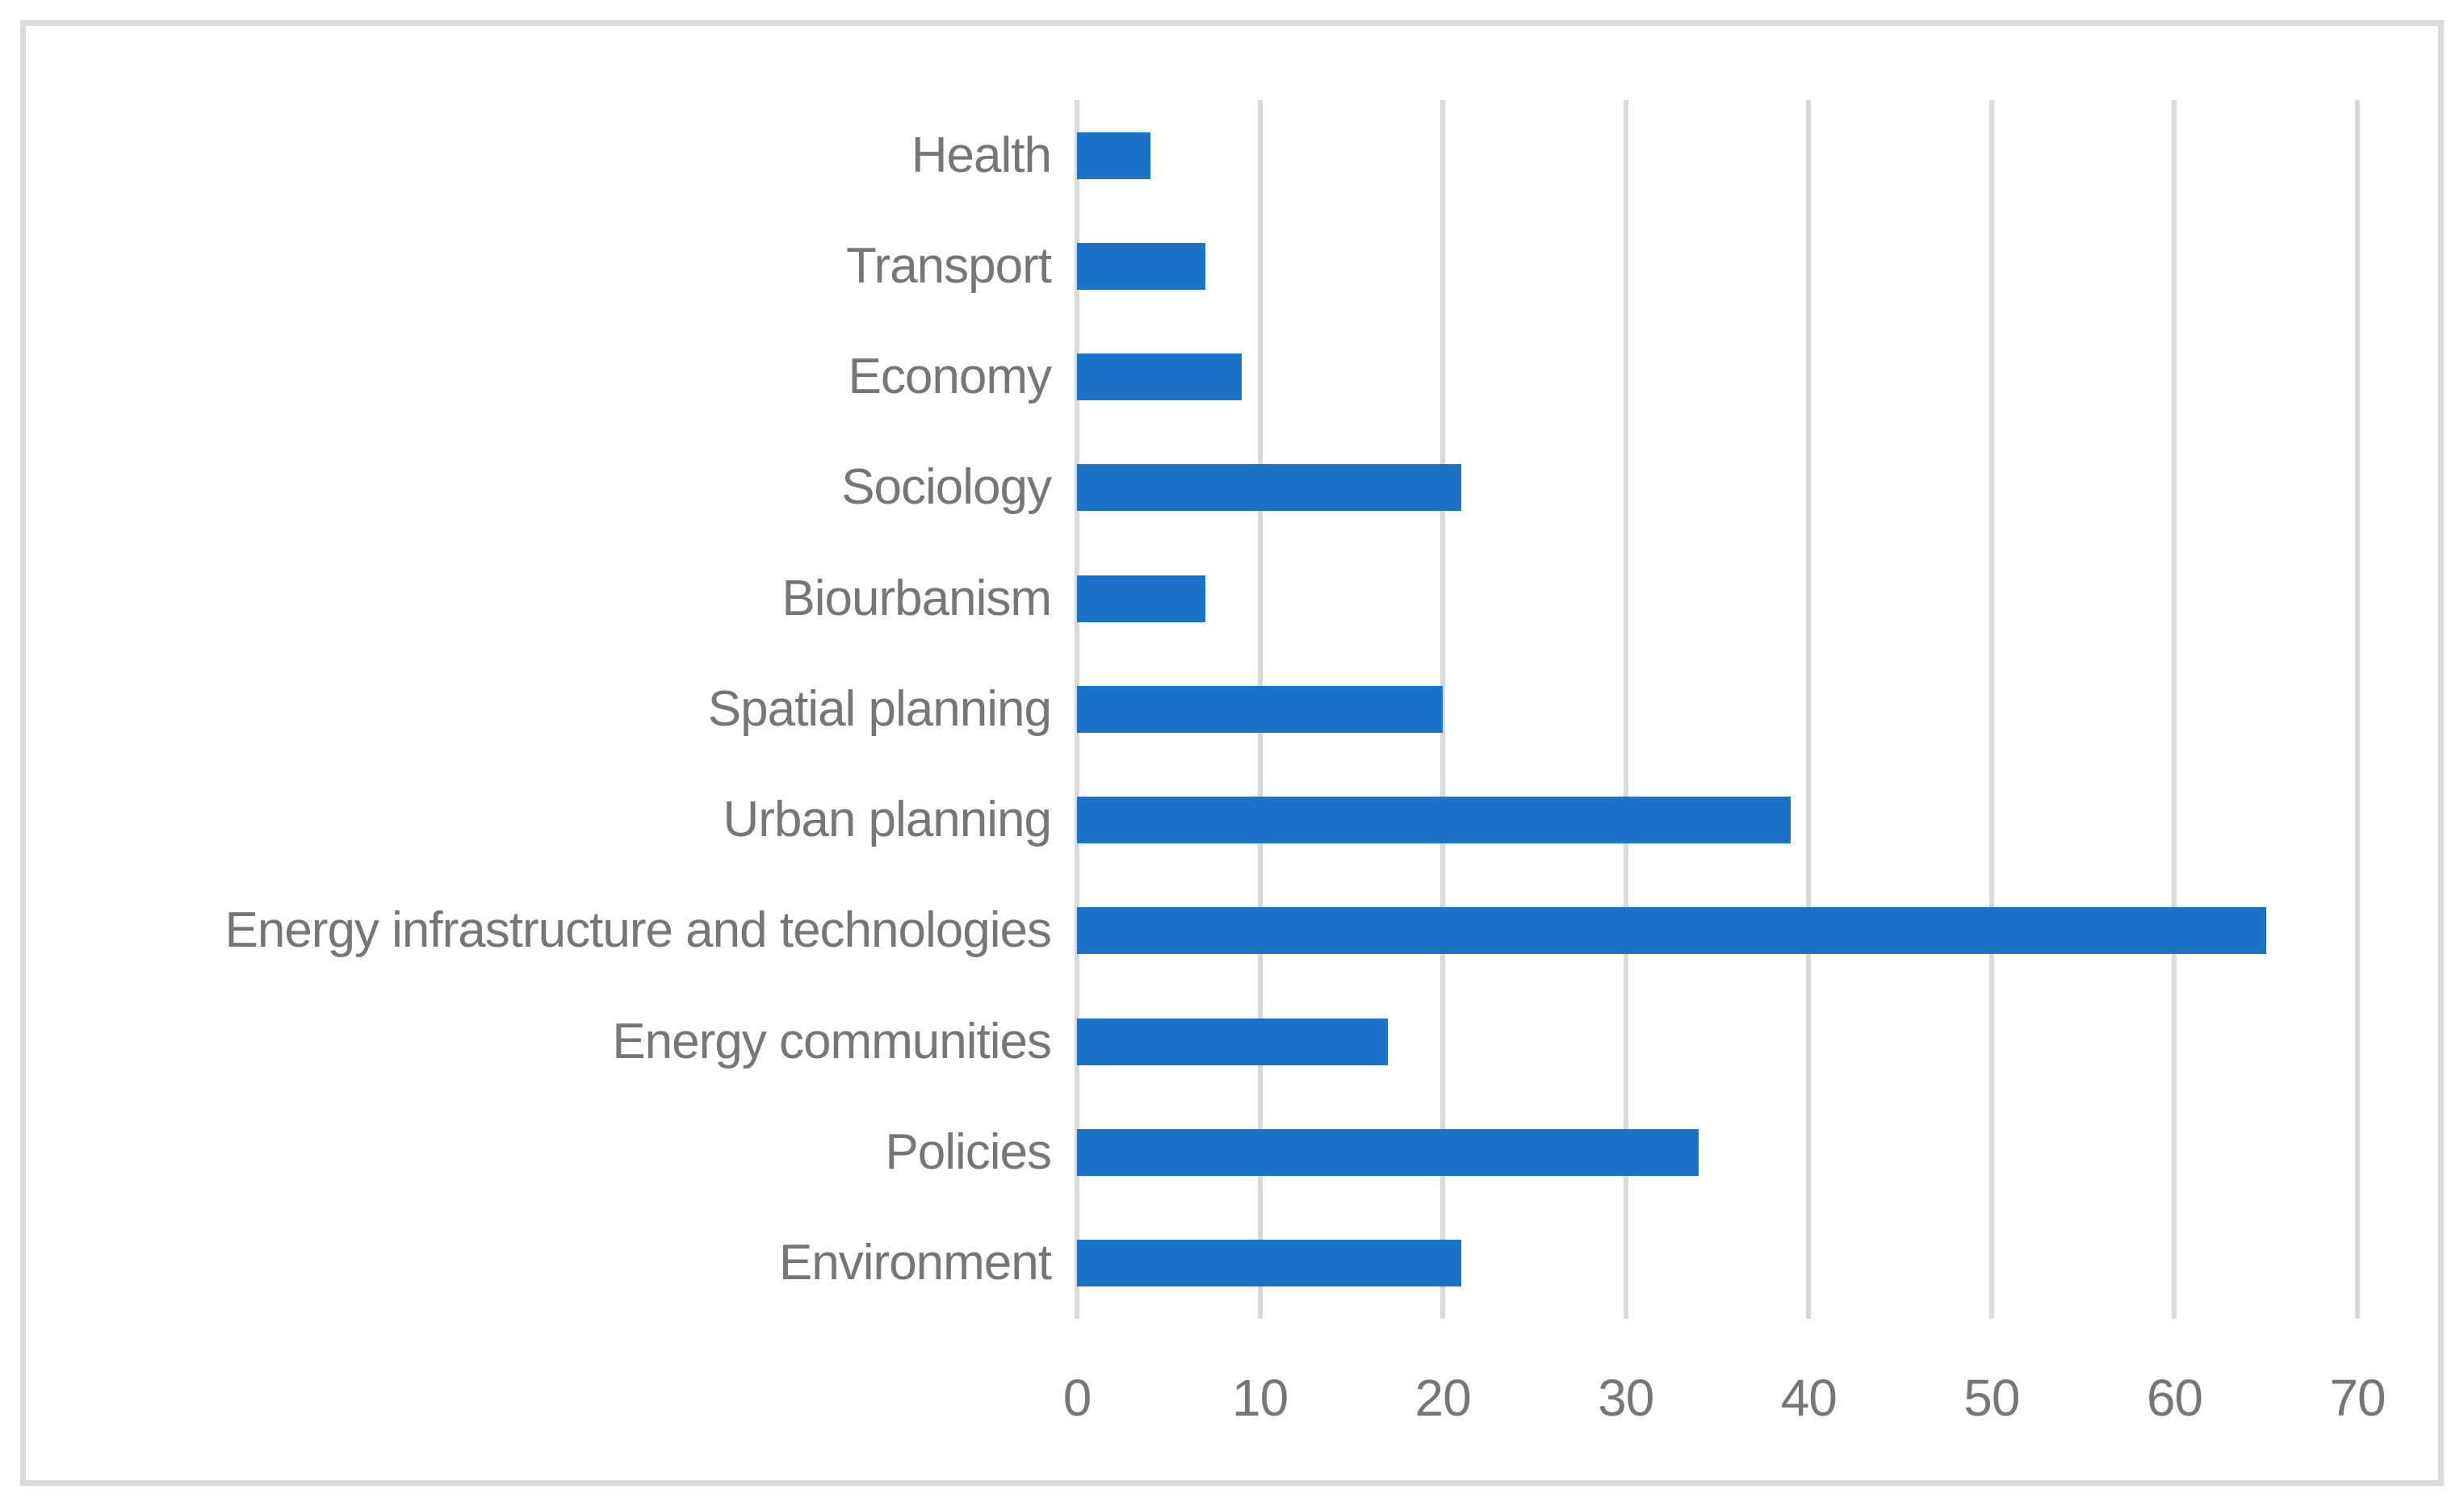 The image size is (2464, 1506). Describe the element at coordinates (950, 377) in the screenshot. I see `category-label-economy: Economy` at that location.